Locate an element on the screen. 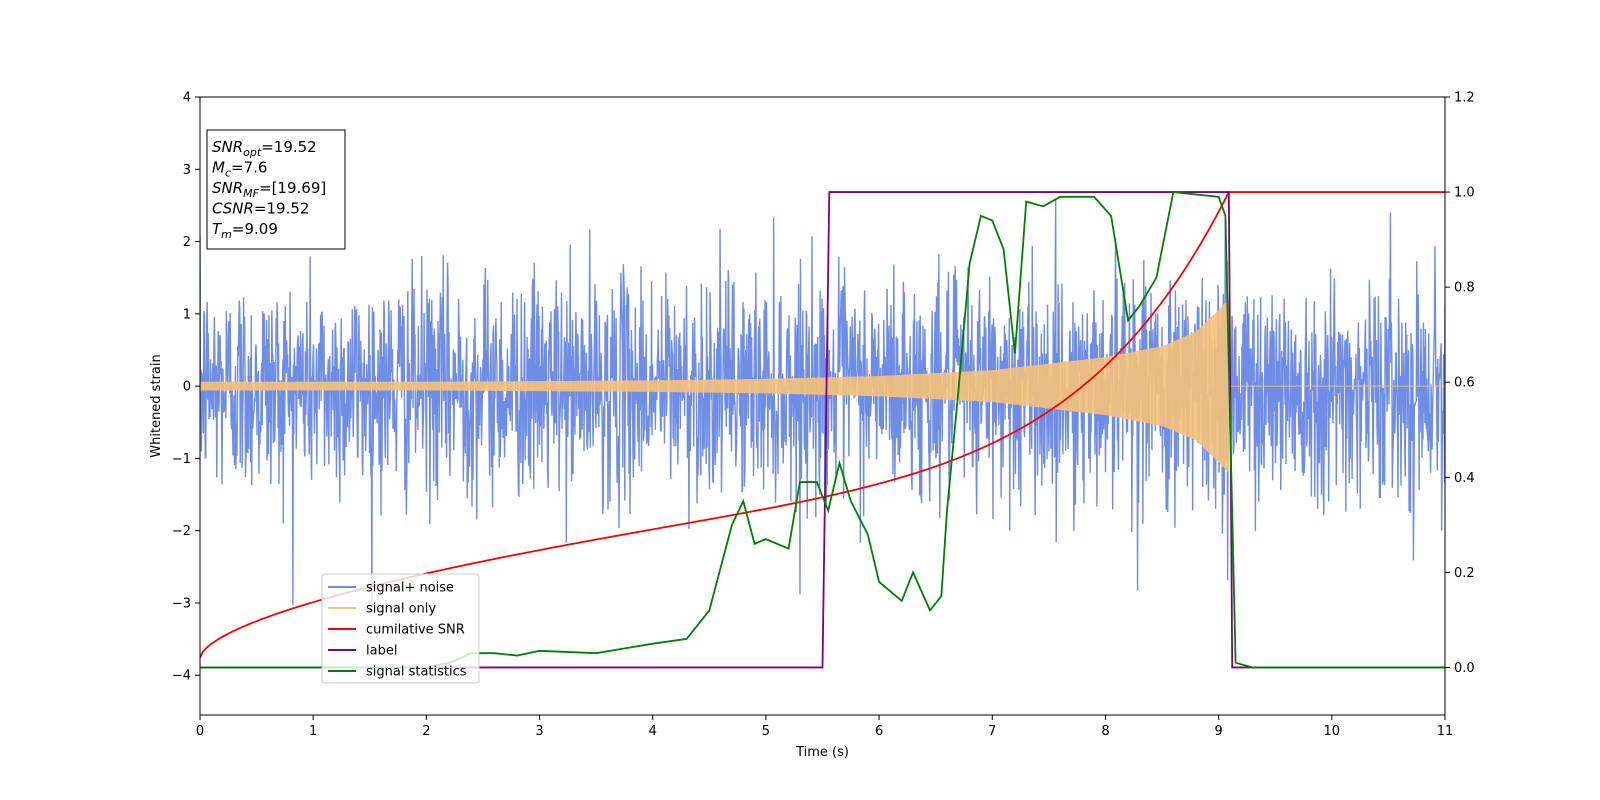  y-left-tick-label: −4 is located at coordinates (181, 676).